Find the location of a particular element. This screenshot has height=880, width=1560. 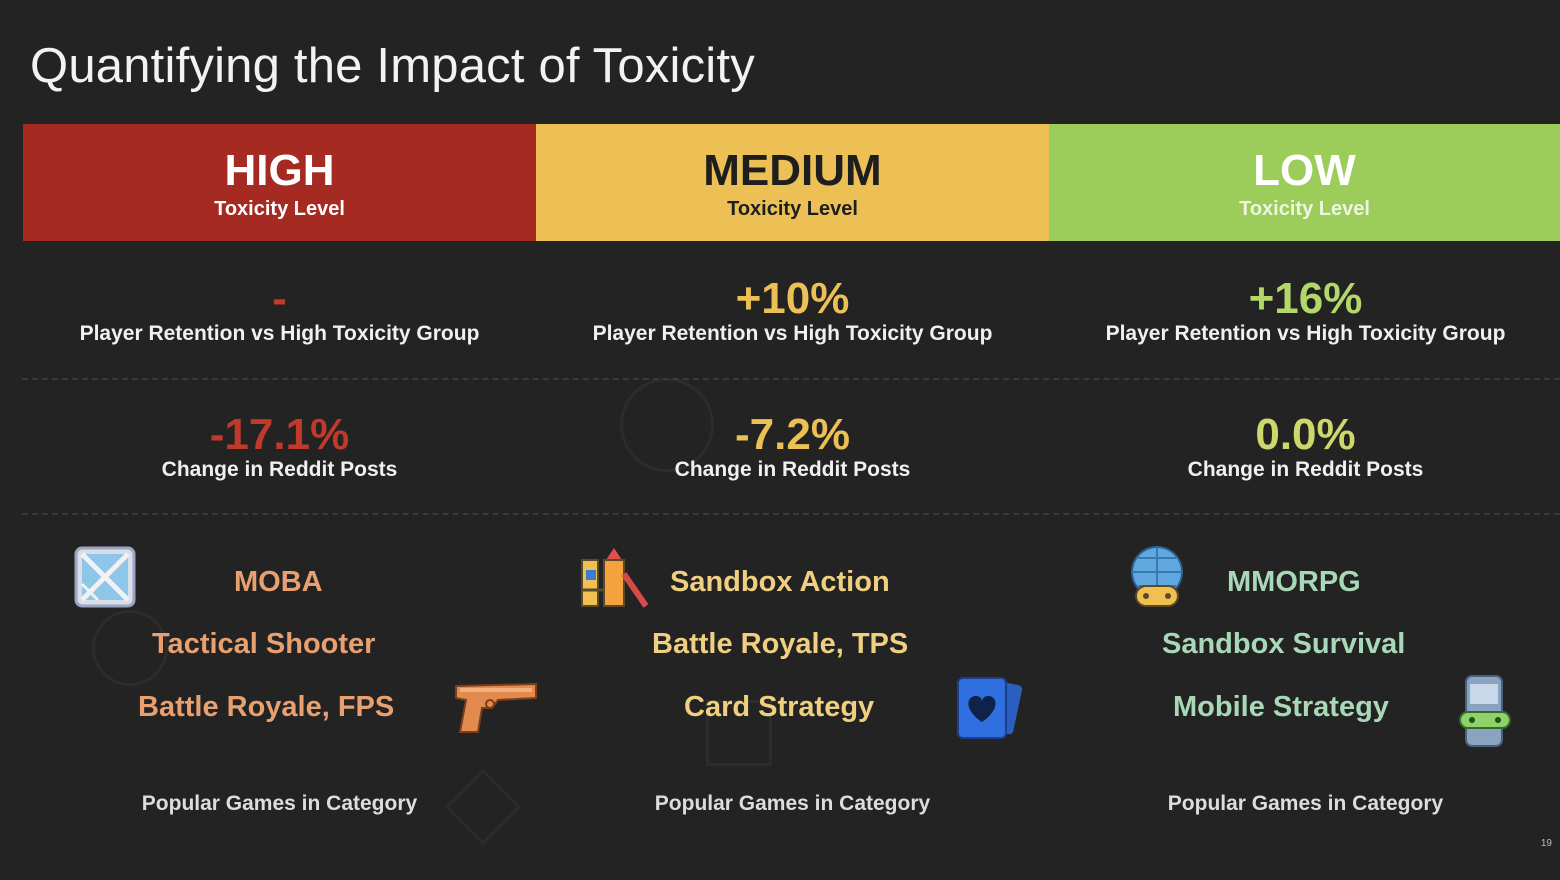

reddit-value: -17.1% is located at coordinates (279, 434).